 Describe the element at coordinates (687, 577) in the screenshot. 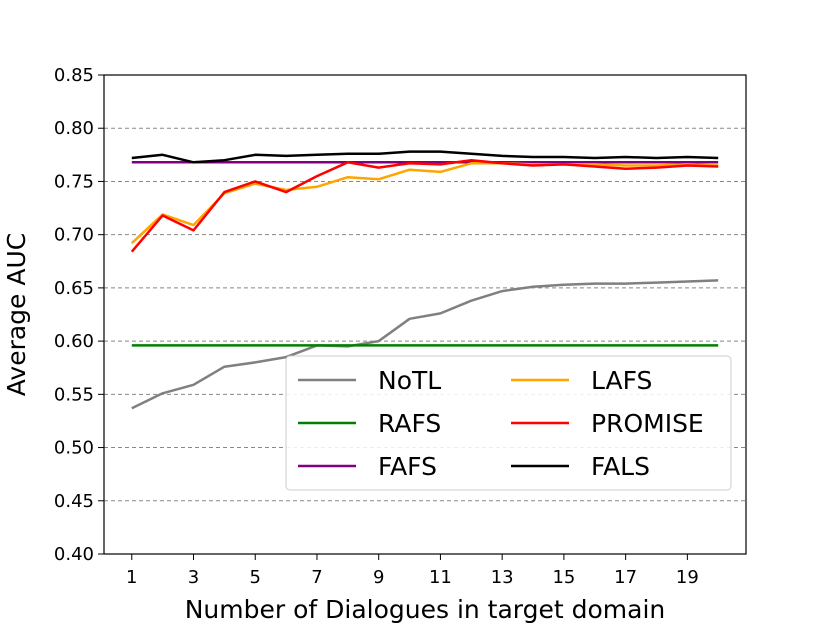

I see `x-tick-label: 19` at that location.